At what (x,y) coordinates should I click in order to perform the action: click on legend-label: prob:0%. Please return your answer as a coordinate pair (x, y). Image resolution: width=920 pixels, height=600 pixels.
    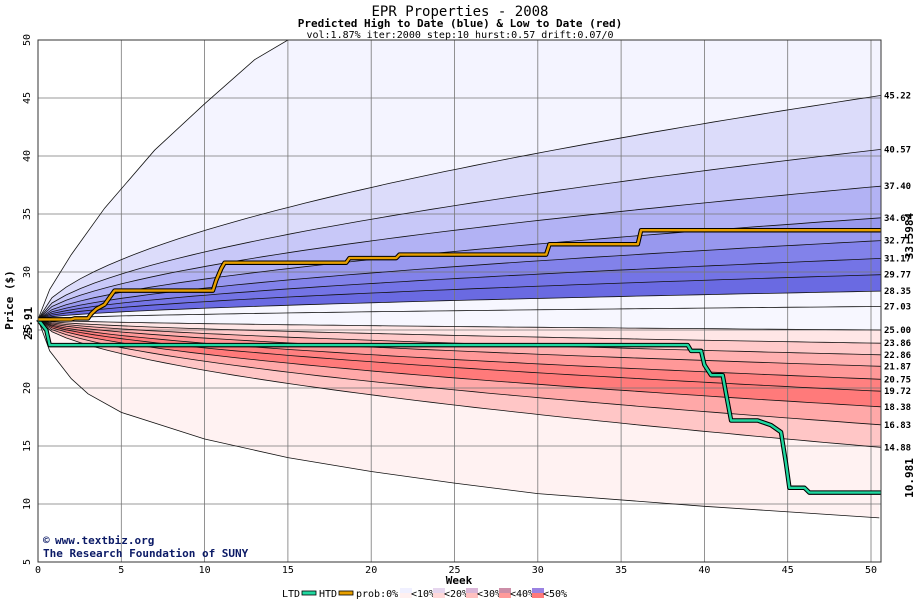
    Looking at the image, I should click on (377, 594).